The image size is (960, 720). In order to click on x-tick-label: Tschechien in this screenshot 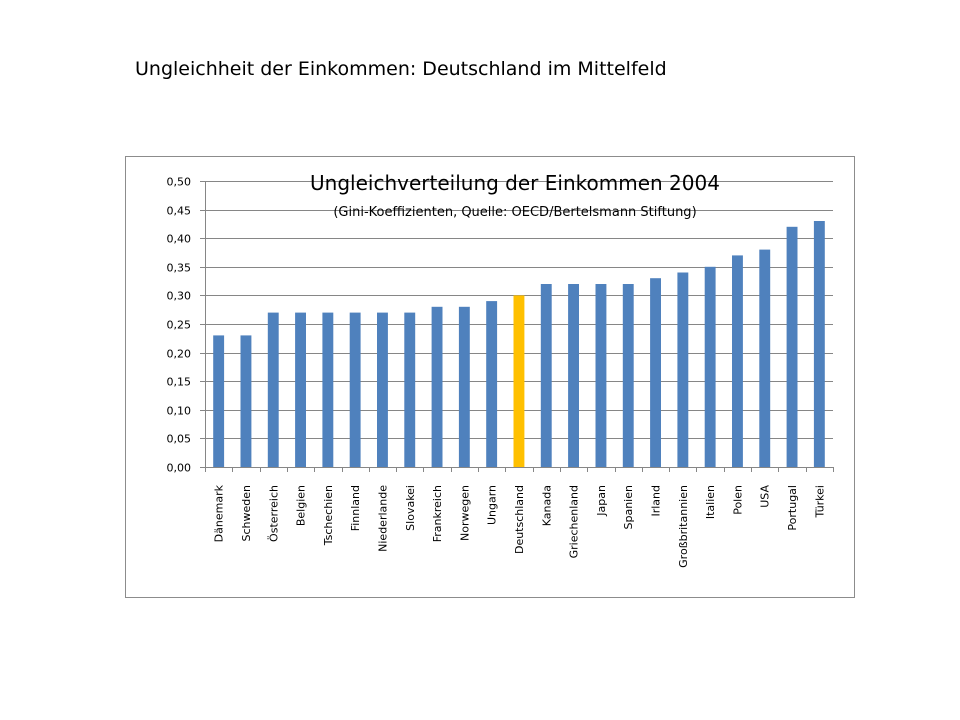, I will do `click(328, 515)`.